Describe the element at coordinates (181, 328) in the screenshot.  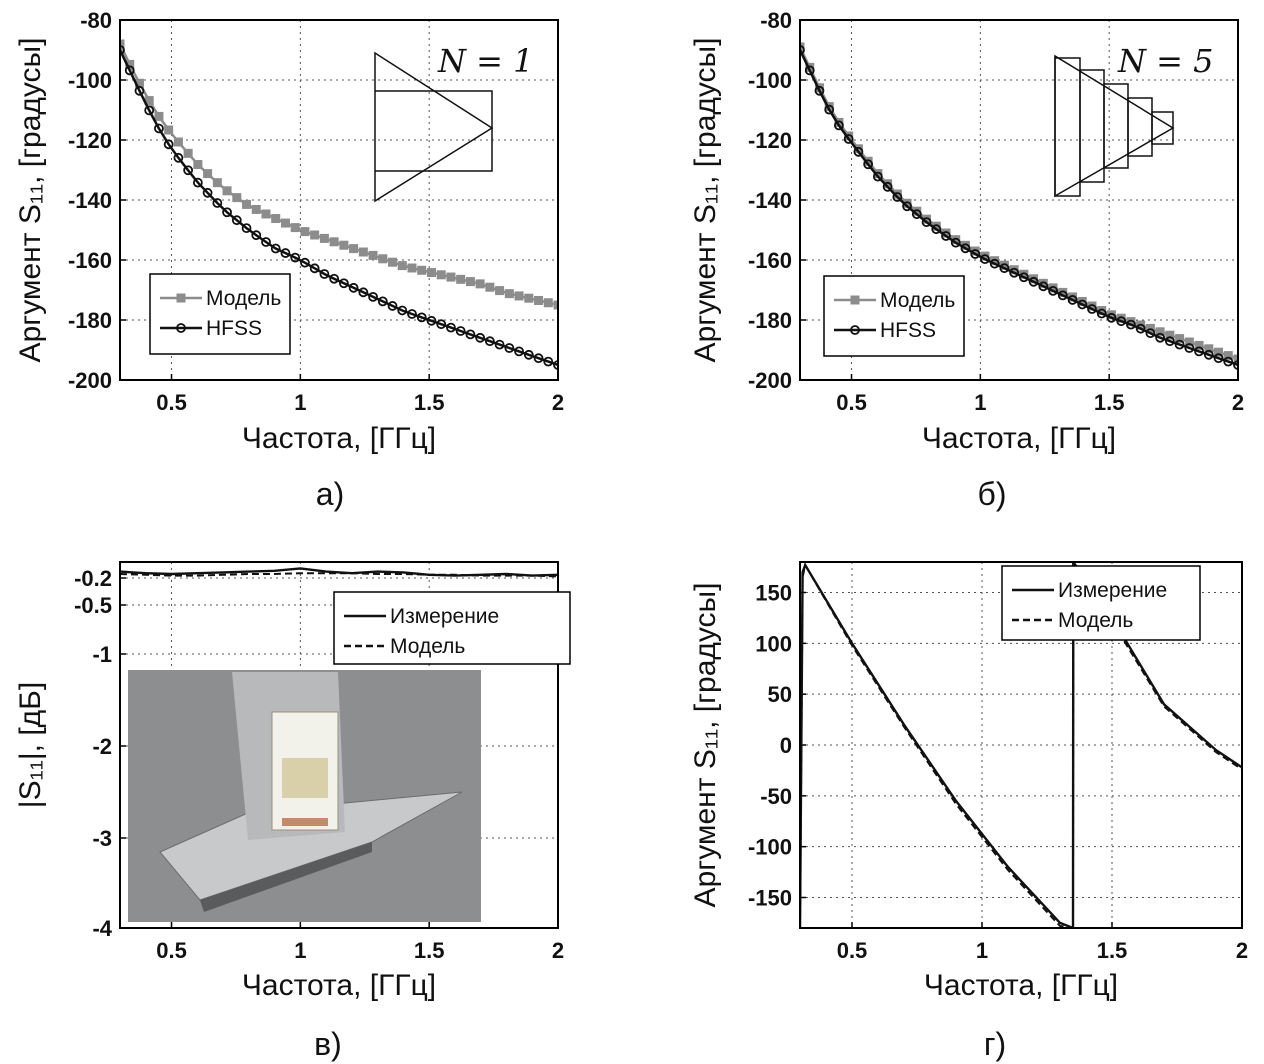
I see `legend-circle-marker` at that location.